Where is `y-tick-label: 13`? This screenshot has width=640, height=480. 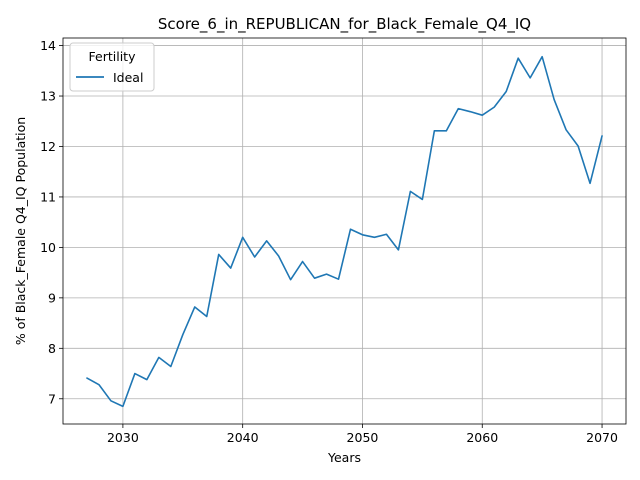
y-tick-label: 13 is located at coordinates (48, 96).